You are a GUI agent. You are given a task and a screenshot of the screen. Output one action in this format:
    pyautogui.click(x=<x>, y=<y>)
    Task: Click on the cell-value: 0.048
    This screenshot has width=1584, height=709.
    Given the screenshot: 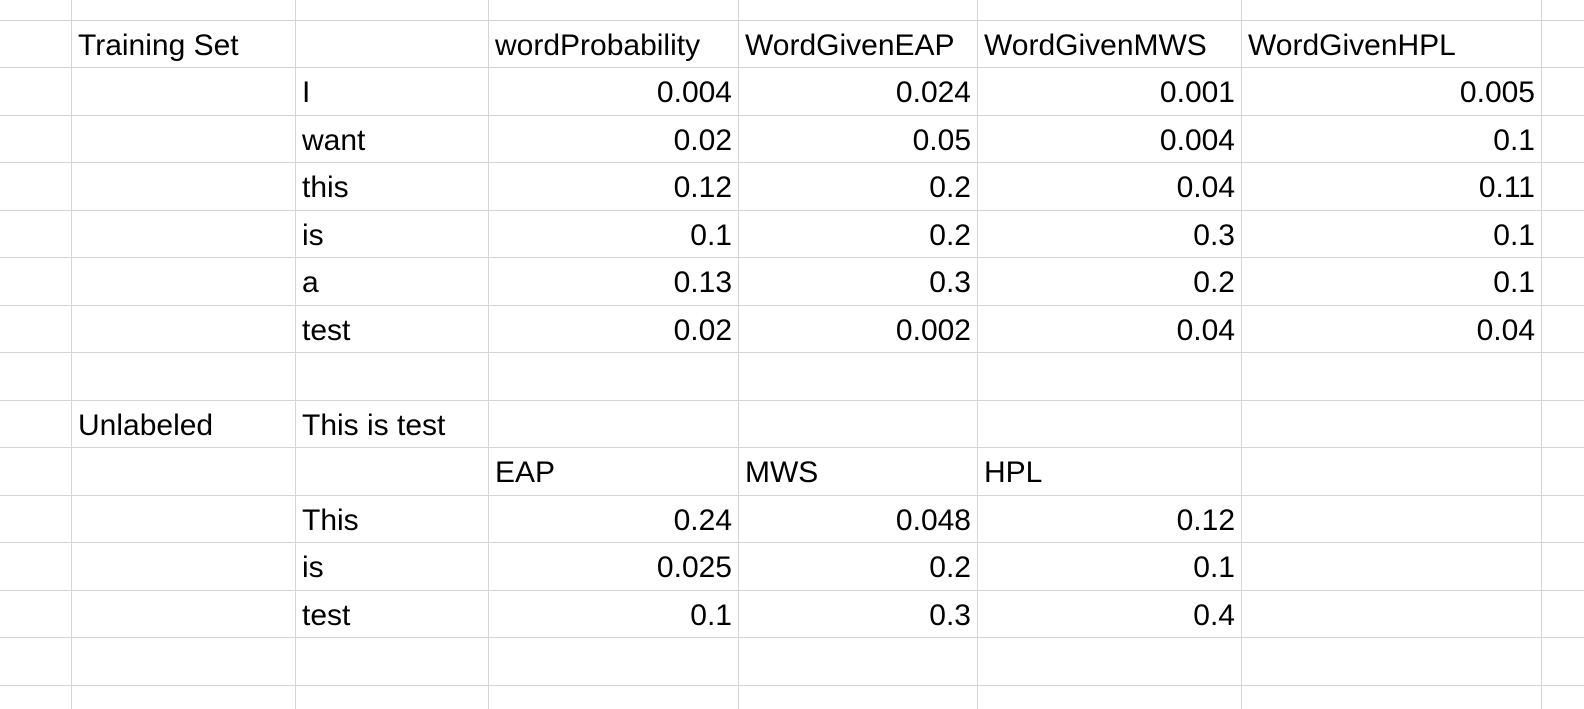 What is the action you would take?
    pyautogui.click(x=933, y=520)
    